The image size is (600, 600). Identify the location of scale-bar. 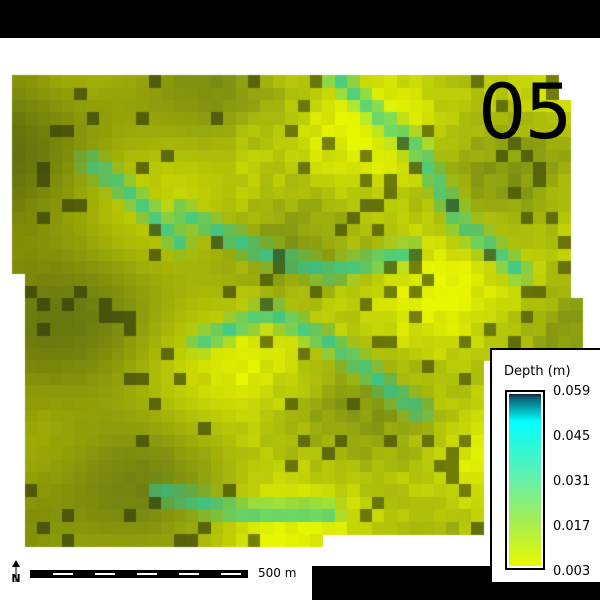
(139, 574).